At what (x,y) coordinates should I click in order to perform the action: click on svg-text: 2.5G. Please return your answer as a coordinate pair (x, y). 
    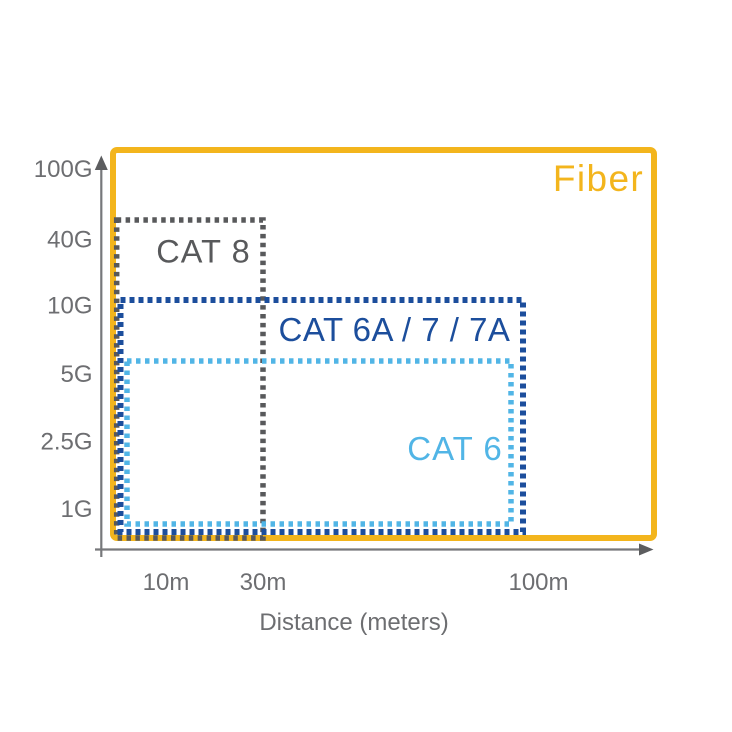
    Looking at the image, I should click on (66, 442).